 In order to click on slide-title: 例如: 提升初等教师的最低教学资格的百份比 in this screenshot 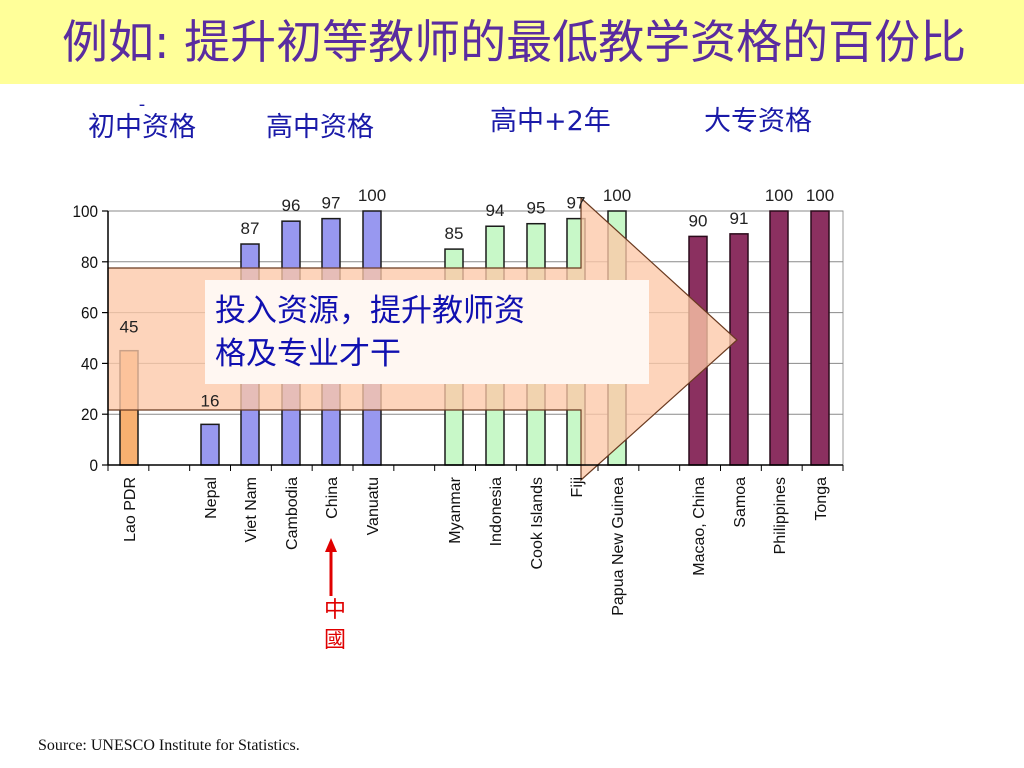, I will do `click(514, 42)`.